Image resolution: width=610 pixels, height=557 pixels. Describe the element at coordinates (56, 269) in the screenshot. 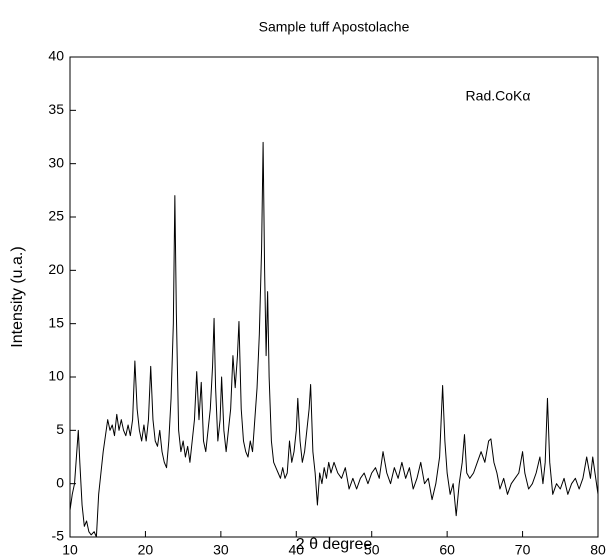

I see `y-tick-label: 20` at that location.